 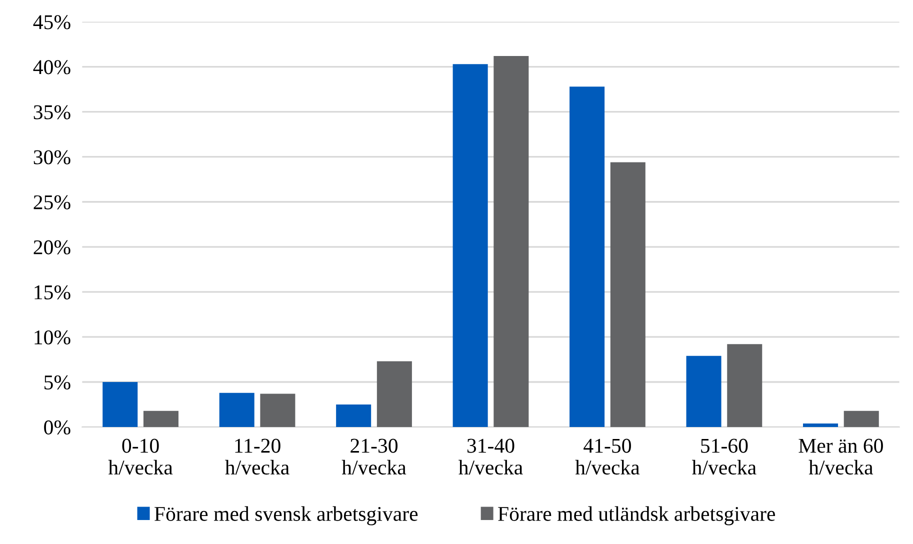 What do you see at coordinates (286, 516) in the screenshot?
I see `legend-label: Förare med svensk arbetsgivare` at bounding box center [286, 516].